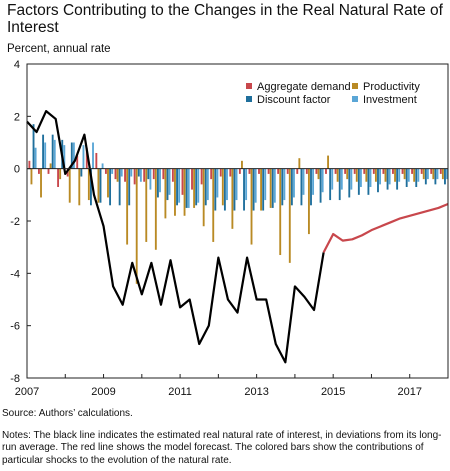 This screenshot has width=450, height=471. What do you see at coordinates (390, 100) in the screenshot?
I see `legend-label: Investment` at bounding box center [390, 100].